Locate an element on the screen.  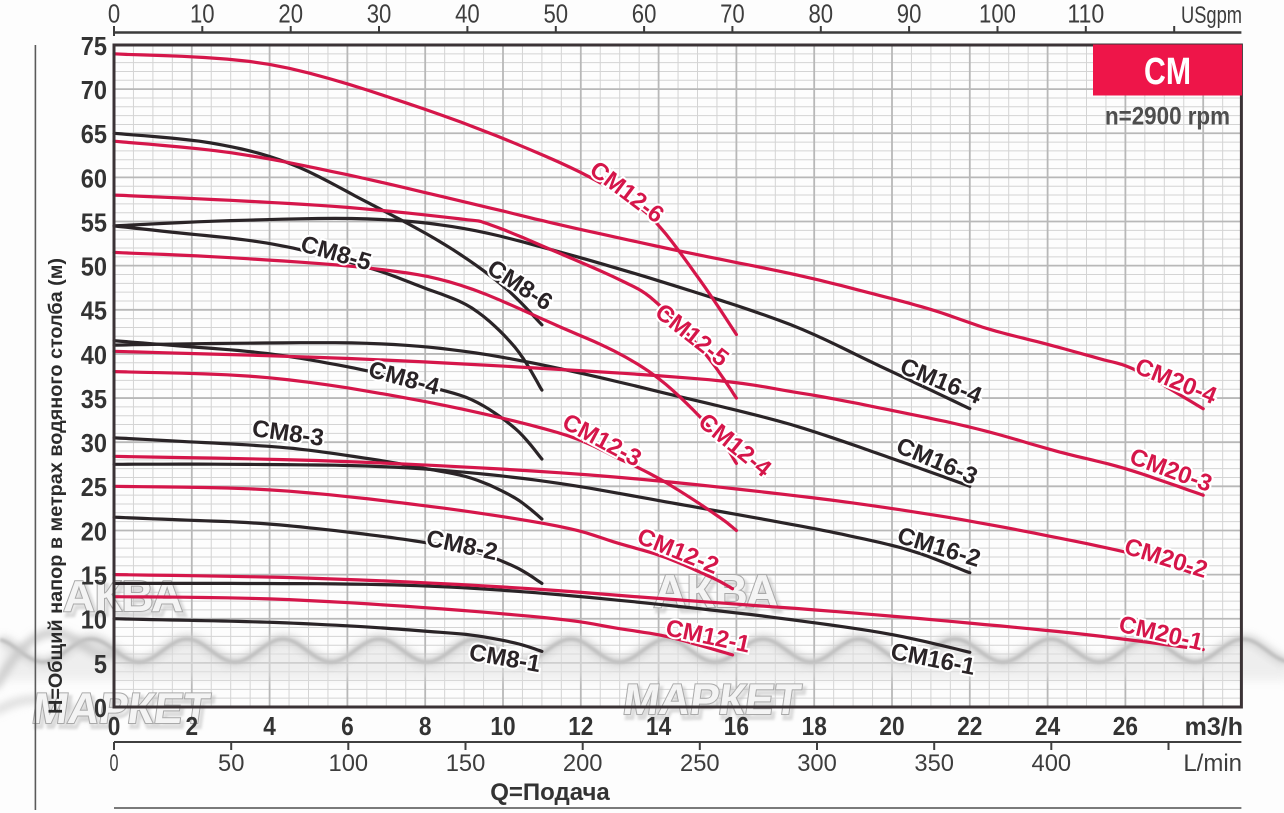
svg-text: 26 is located at coordinates (1125, 726).